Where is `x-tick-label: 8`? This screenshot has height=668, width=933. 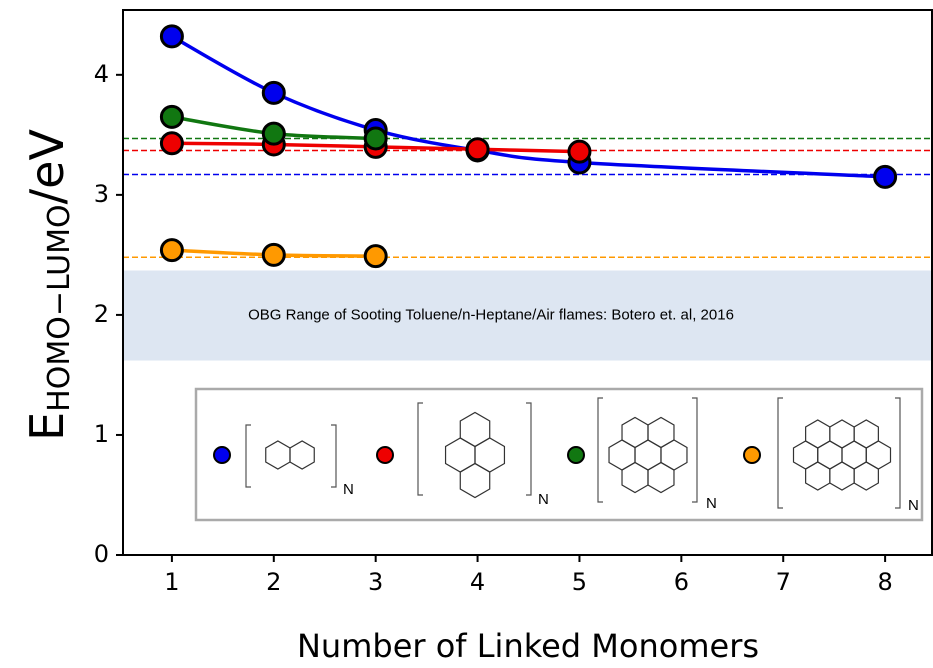 x-tick-label: 8 is located at coordinates (884, 582).